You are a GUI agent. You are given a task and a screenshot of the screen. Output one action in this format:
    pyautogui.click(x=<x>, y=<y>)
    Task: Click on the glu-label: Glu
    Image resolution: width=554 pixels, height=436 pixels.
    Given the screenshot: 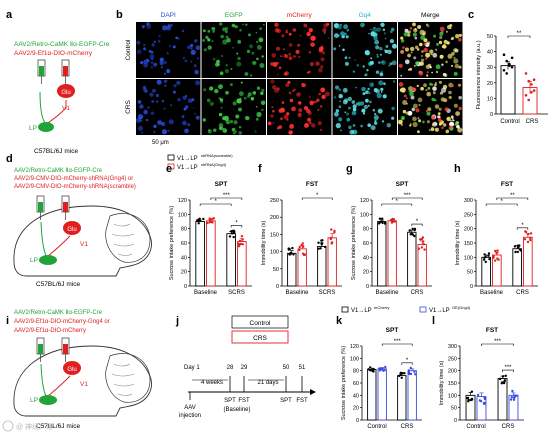 What is the action you would take?
    pyautogui.click(x=65, y=93)
    